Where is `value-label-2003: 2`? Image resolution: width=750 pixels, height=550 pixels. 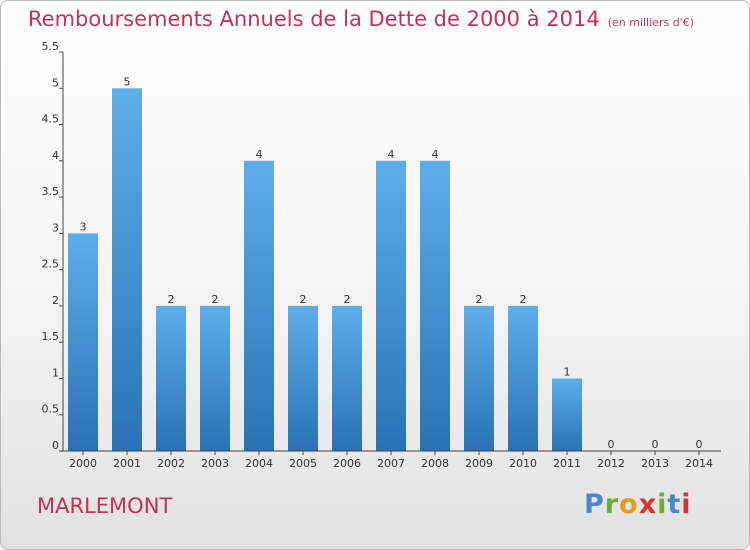 value-label-2003: 2 is located at coordinates (215, 299).